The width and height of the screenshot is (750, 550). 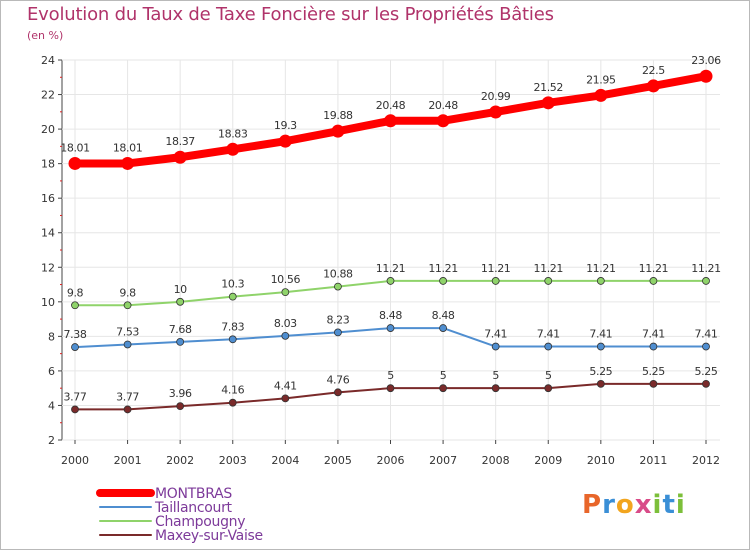 What do you see at coordinates (48, 129) in the screenshot?
I see `y-tick-label: 20` at bounding box center [48, 129].